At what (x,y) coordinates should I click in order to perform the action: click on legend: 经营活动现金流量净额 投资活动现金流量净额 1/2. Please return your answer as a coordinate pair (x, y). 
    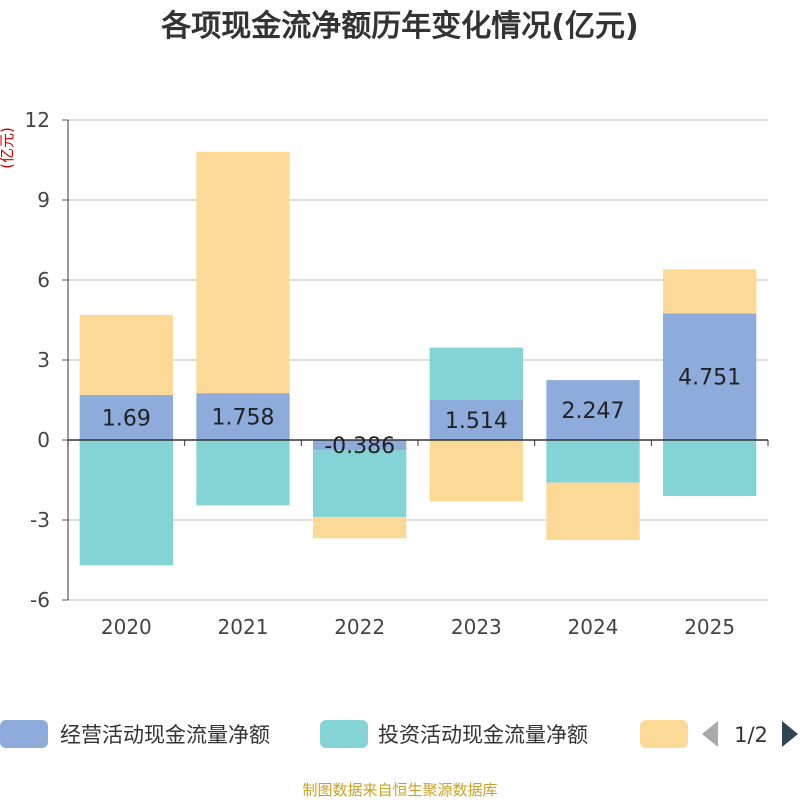
    Looking at the image, I should click on (399, 734).